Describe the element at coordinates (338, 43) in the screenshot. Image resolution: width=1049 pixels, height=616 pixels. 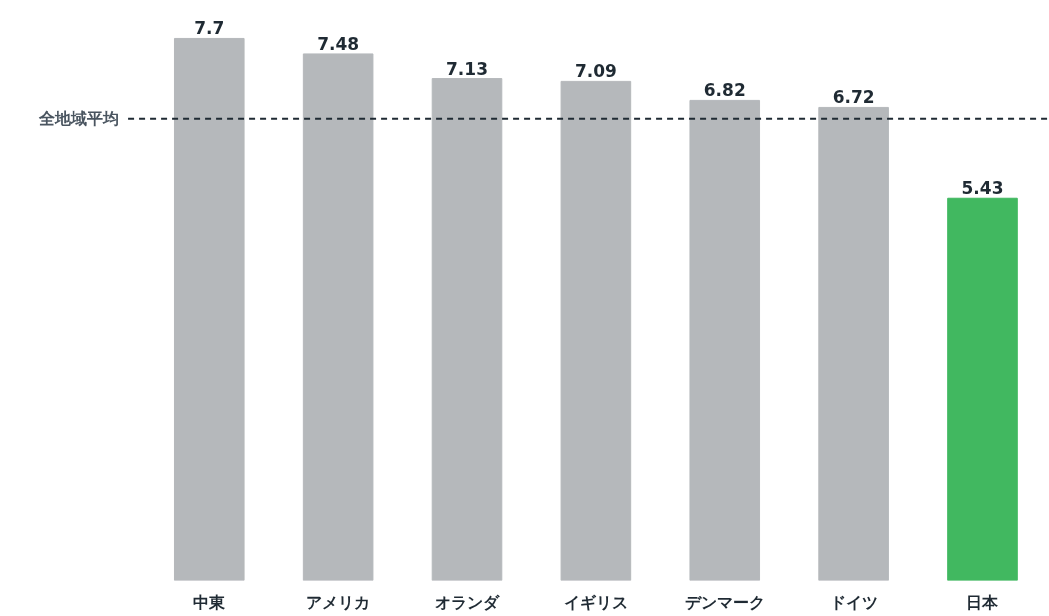
I see `data-label: 7.48` at that location.